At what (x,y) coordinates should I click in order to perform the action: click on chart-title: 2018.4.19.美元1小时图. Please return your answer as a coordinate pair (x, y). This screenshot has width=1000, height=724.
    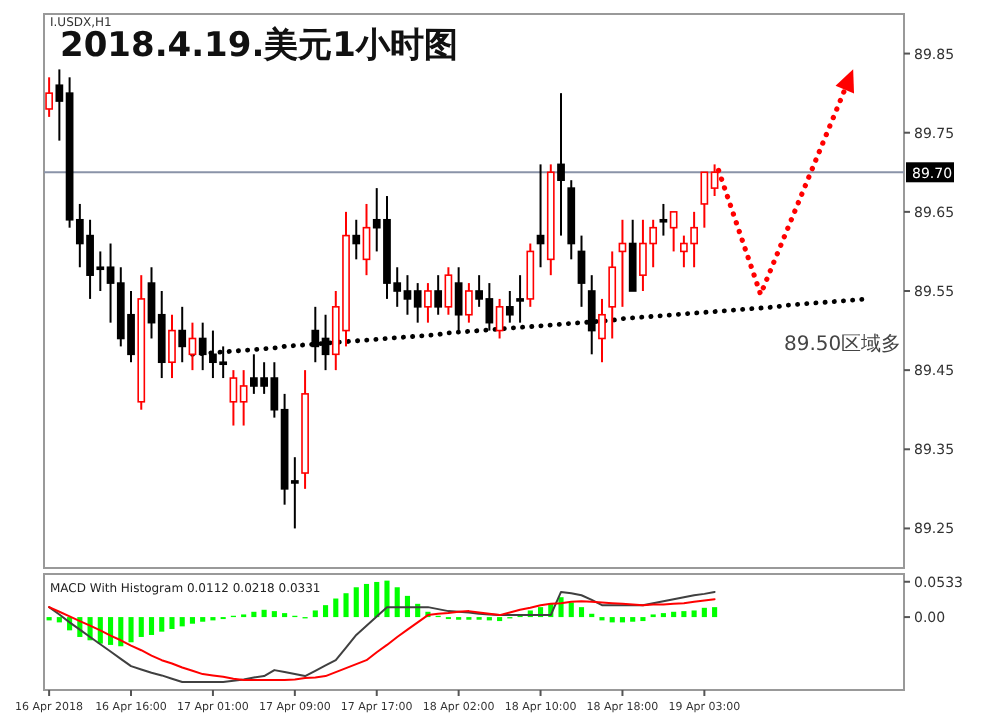
    Looking at the image, I should click on (259, 46).